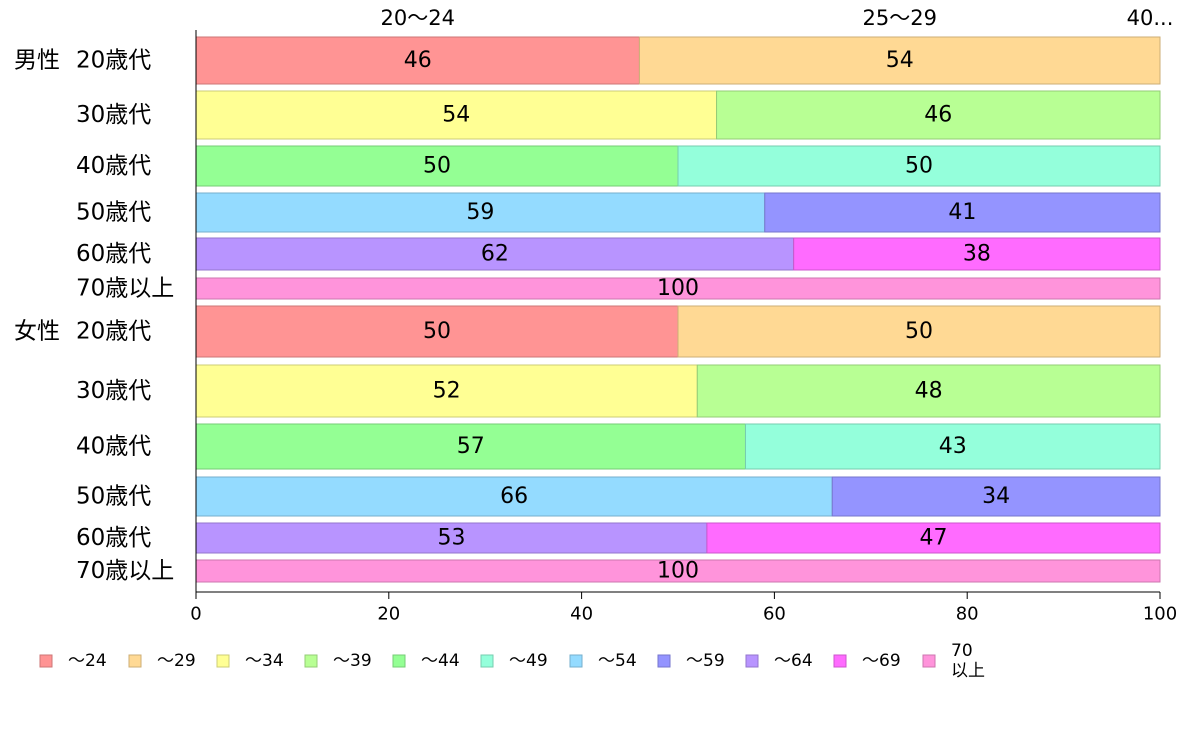 The image size is (1188, 740). Describe the element at coordinates (528, 661) in the screenshot. I see `legend-label: ～49` at that location.